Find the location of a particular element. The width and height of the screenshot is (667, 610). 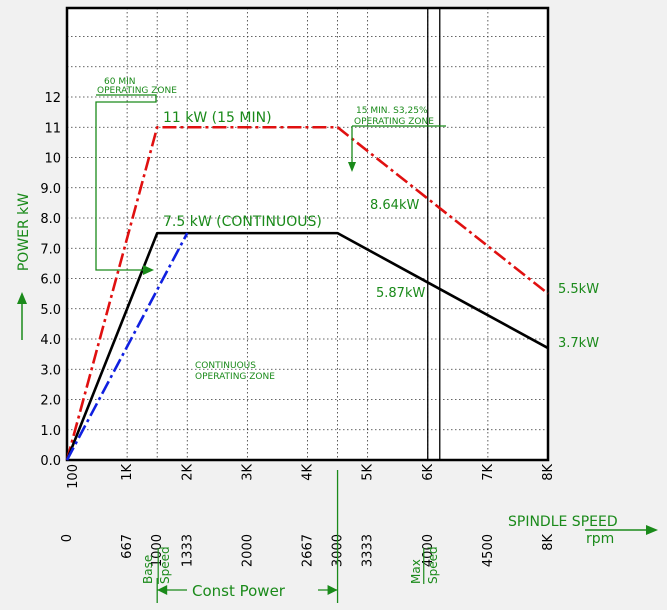

annotation-60min: 60 MIN is located at coordinates (119, 82).